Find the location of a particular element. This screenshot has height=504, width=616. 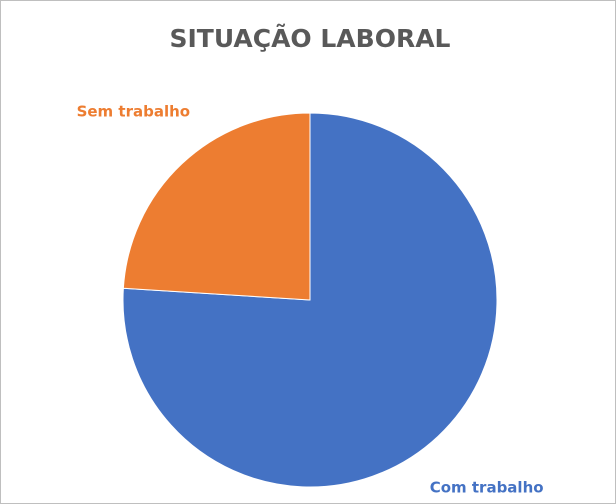

slice-label: Com trabalho is located at coordinates (487, 488).